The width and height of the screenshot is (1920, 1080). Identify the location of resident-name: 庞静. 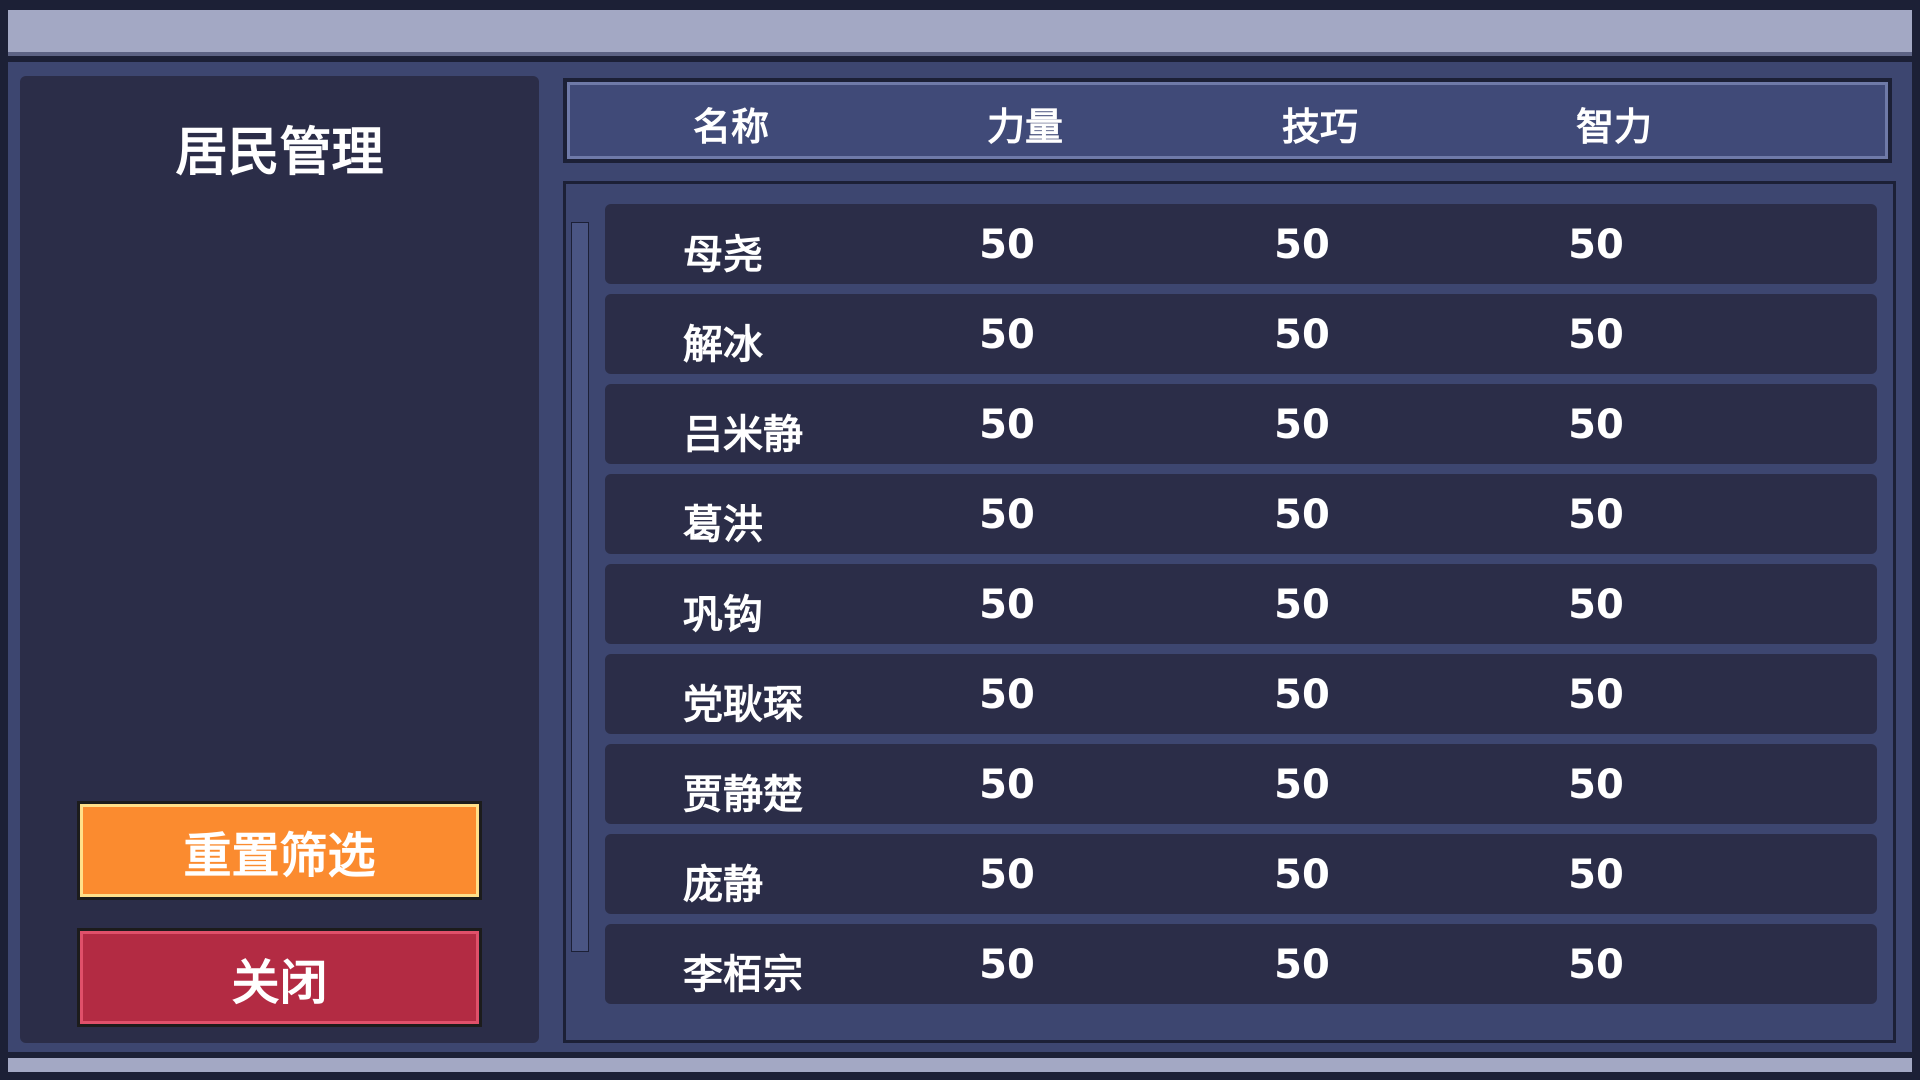
(723, 885).